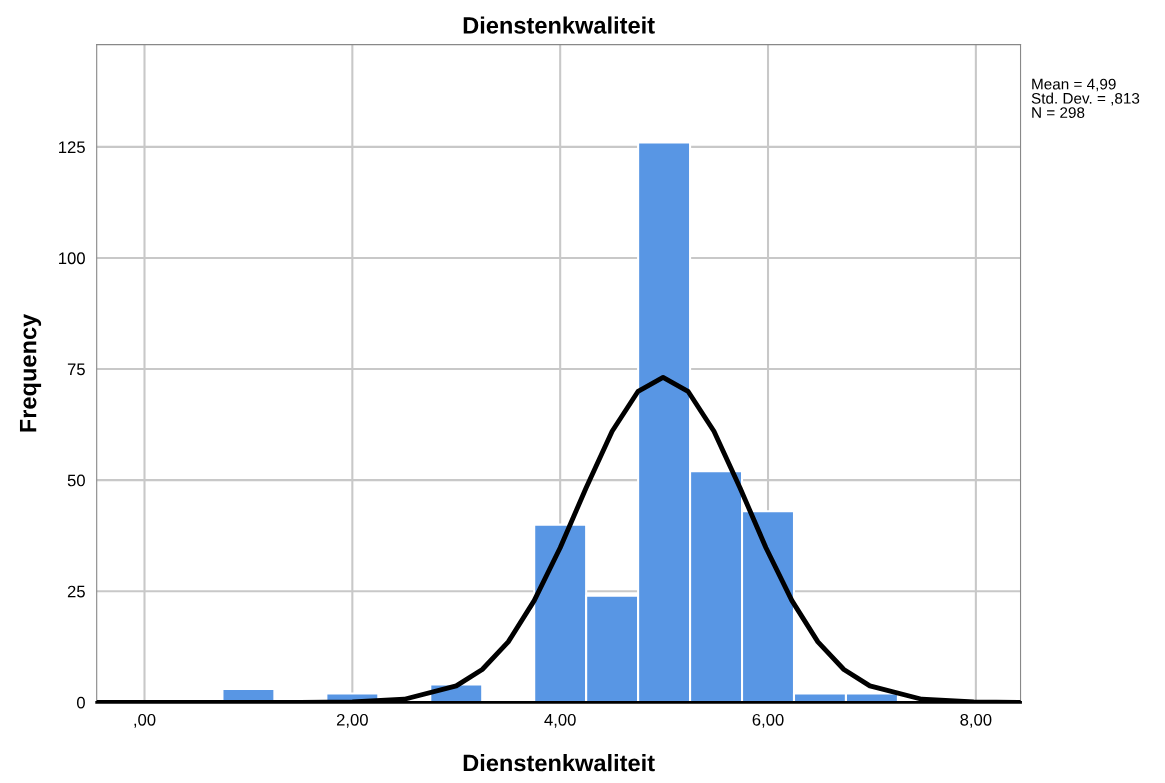 The height and width of the screenshot is (783, 1165). Describe the element at coordinates (30, 372) in the screenshot. I see `y-axis-title: Frequency` at that location.